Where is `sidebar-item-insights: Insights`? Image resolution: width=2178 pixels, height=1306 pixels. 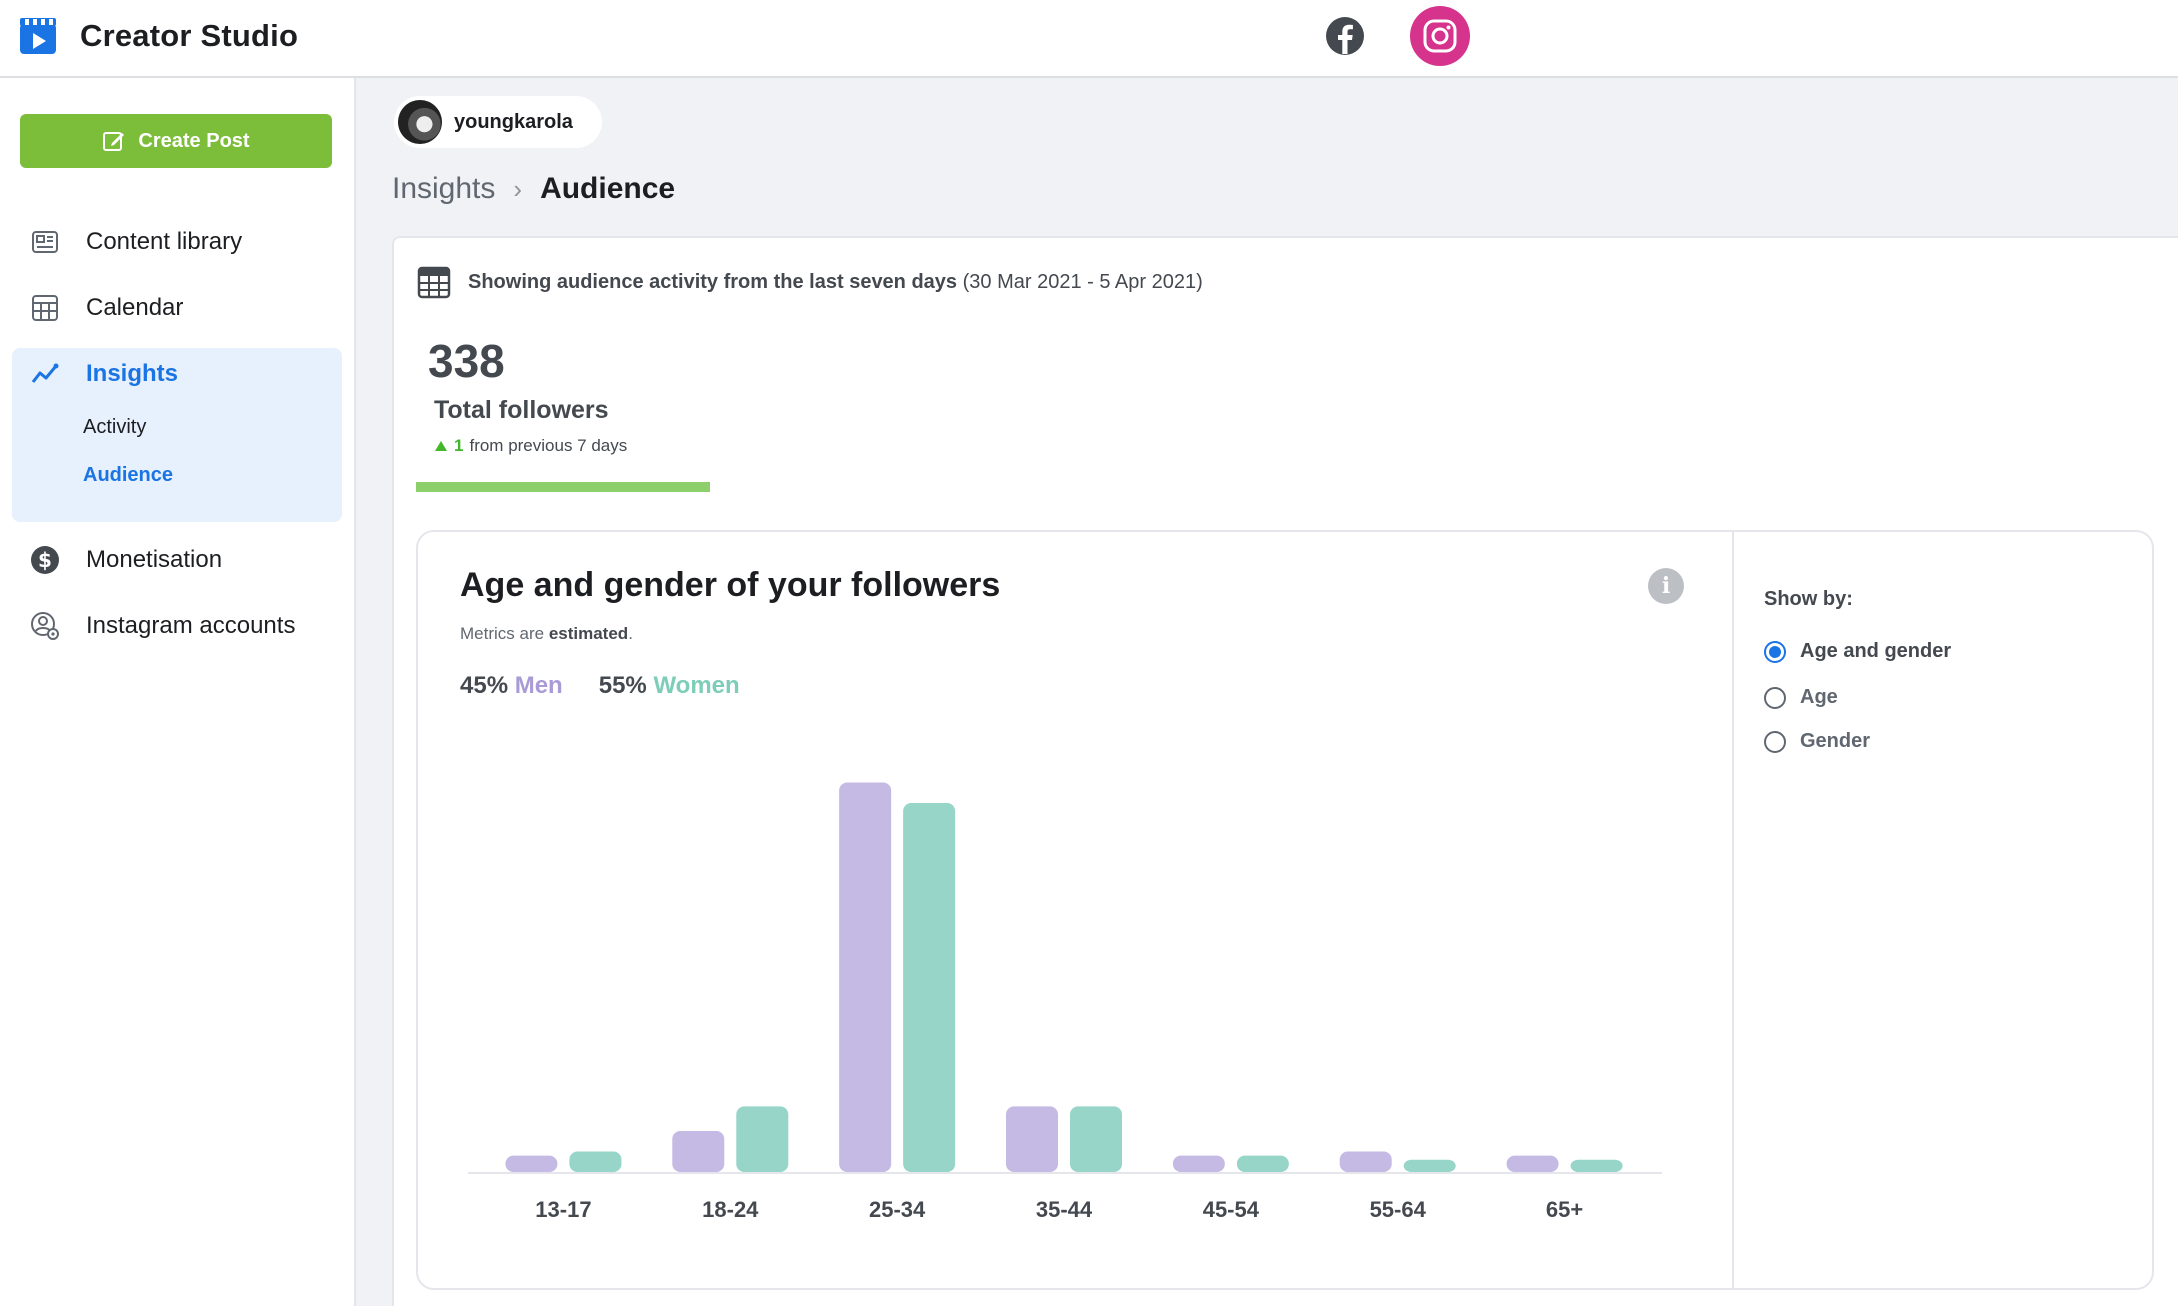
sidebar-item-insights: Insights is located at coordinates (103, 374).